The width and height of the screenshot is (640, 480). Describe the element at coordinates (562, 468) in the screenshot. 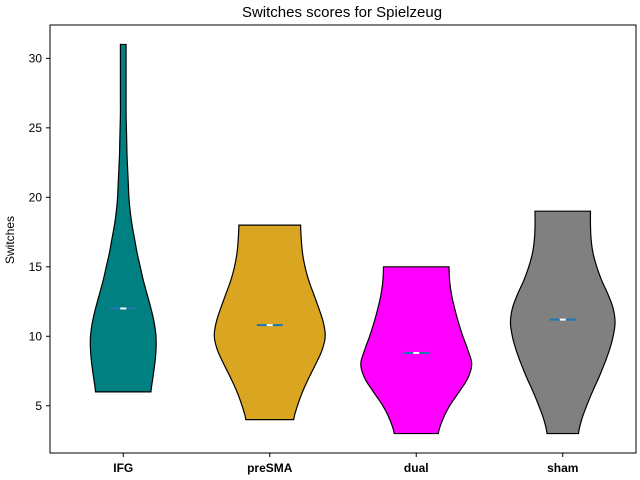

I see `x-tick-label-sham: sham` at that location.